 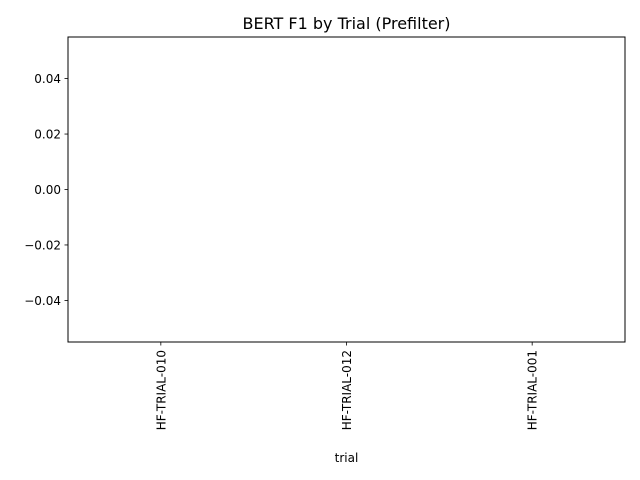 I want to click on y-tick-label: −0.04, so click(x=42, y=301).